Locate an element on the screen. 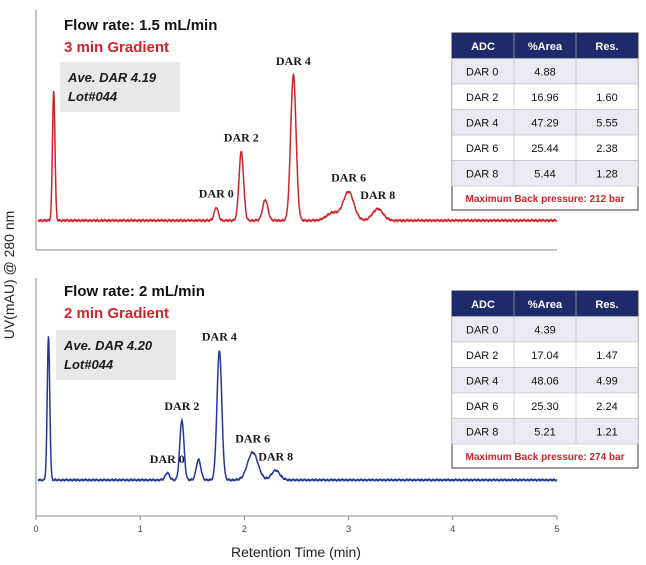 This screenshot has height=565, width=646. panel-bottom-info-line-1: Ave. DAR 4.20 is located at coordinates (108, 345).